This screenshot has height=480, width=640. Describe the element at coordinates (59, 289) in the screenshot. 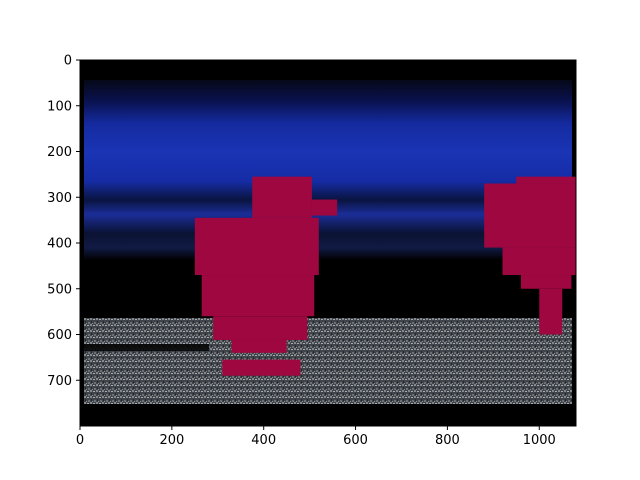

I see `y-tick-label: 500` at that location.